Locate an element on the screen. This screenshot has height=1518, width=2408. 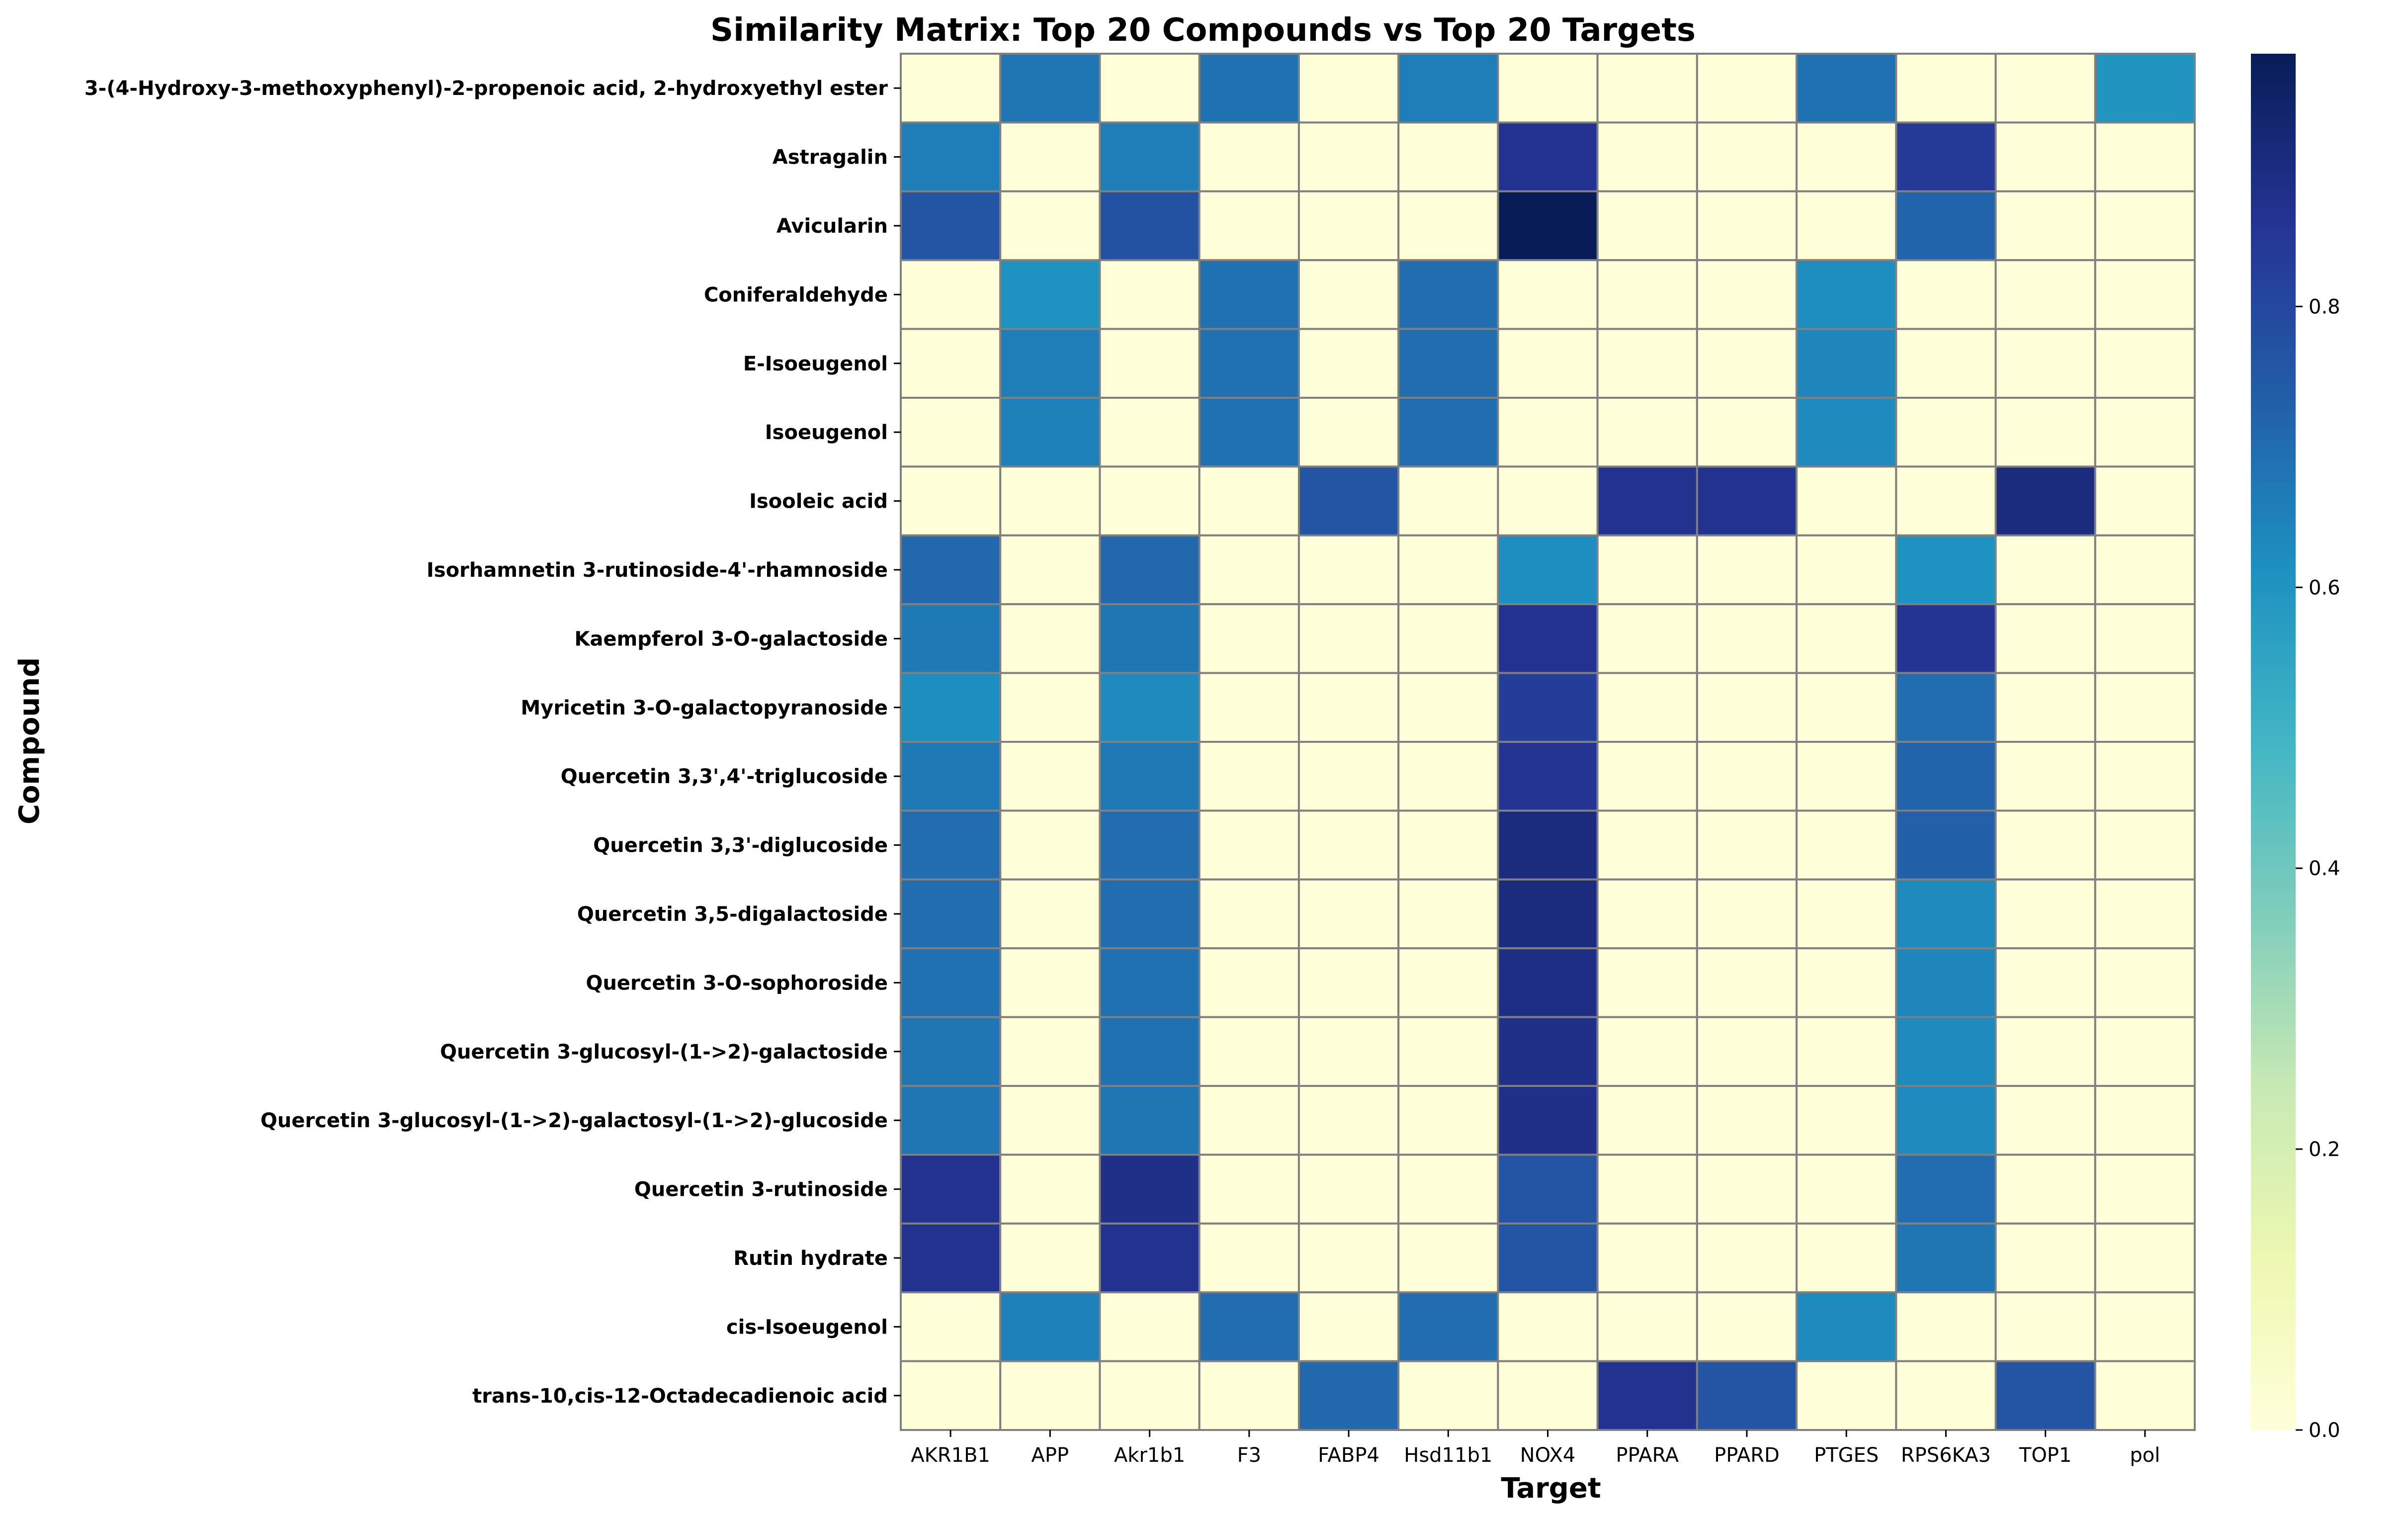
y-tick-label: Coniferaldehyde is located at coordinates (796, 294).